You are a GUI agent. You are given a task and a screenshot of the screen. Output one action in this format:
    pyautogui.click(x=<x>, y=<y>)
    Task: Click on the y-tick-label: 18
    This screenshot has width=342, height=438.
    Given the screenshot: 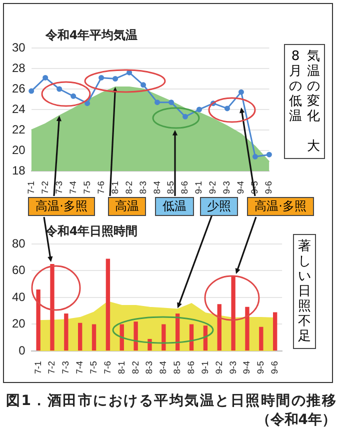 What is the action you would take?
    pyautogui.click(x=19, y=170)
    